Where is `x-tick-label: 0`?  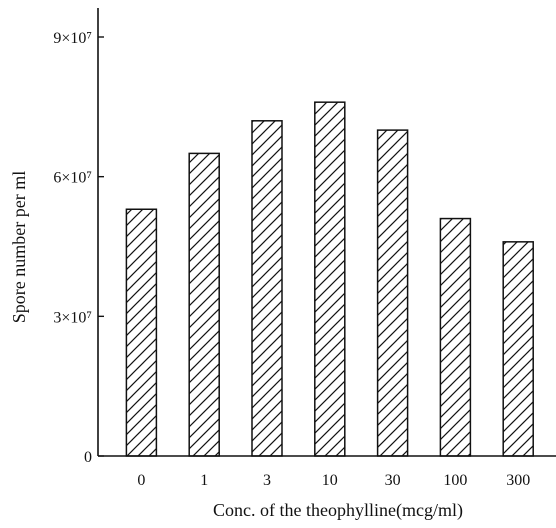
x-tick-label: 0 is located at coordinates (141, 480).